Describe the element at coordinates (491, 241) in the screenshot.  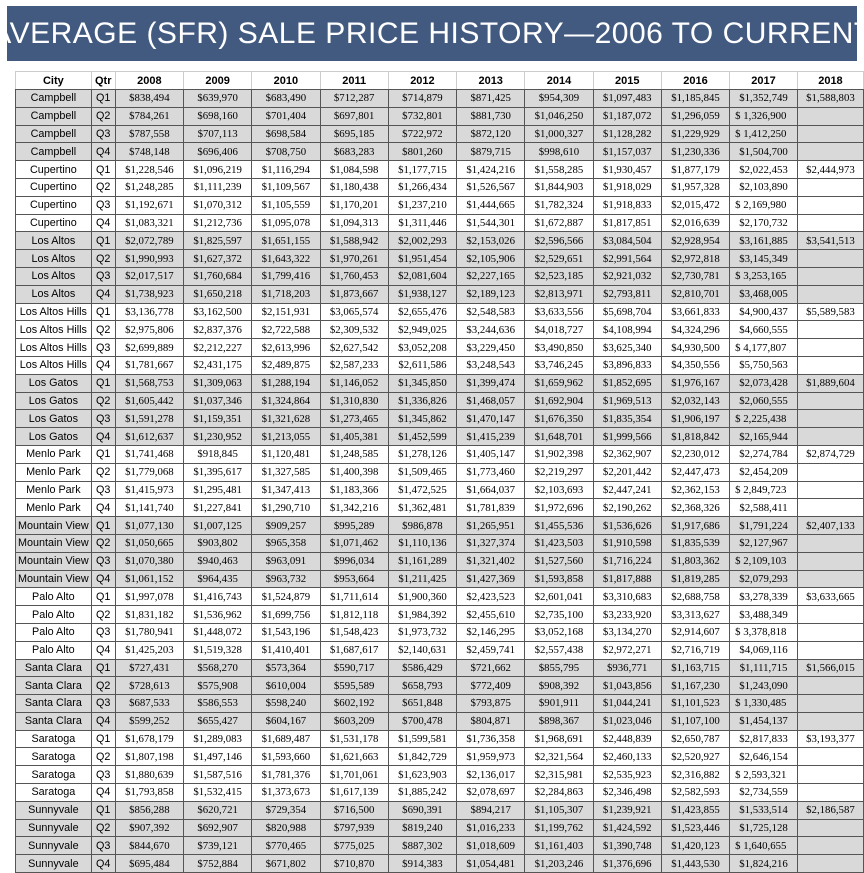
I see `price-cell: $2,153,026` at that location.